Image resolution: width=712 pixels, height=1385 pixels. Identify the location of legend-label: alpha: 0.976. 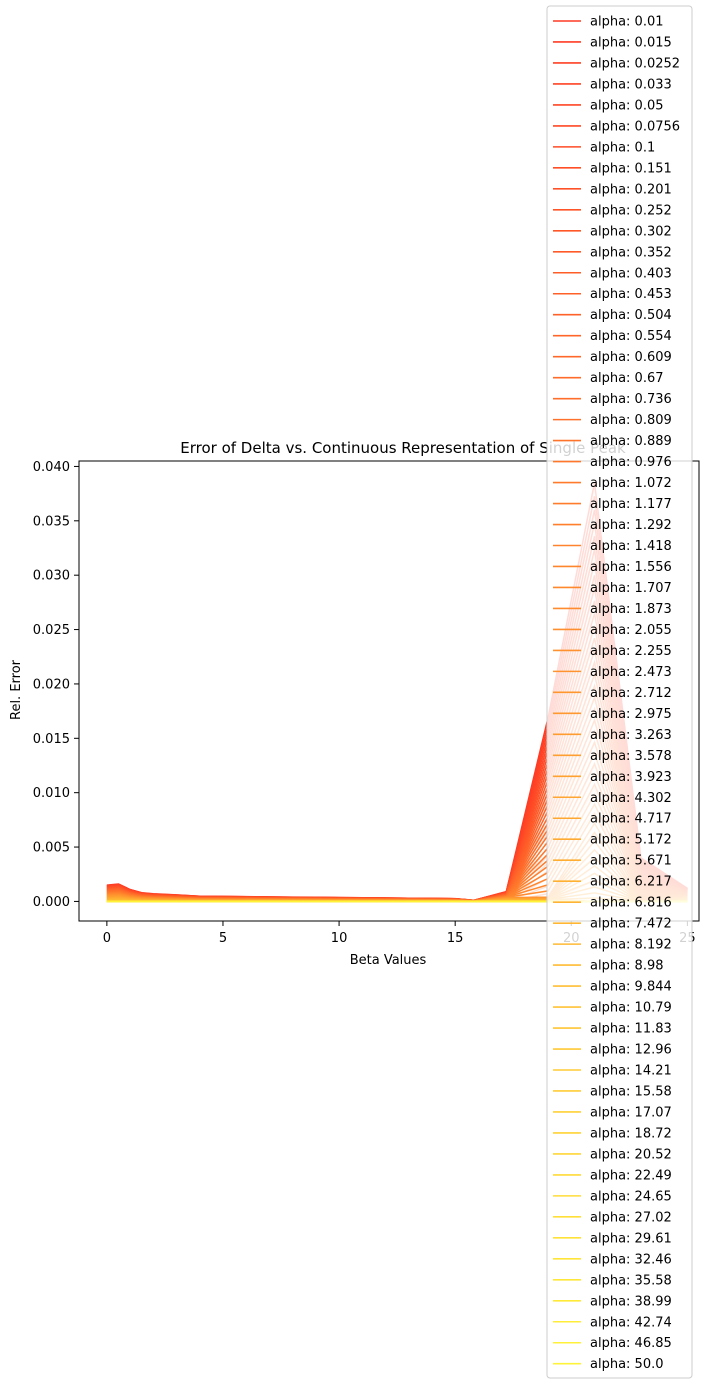
(631, 462).